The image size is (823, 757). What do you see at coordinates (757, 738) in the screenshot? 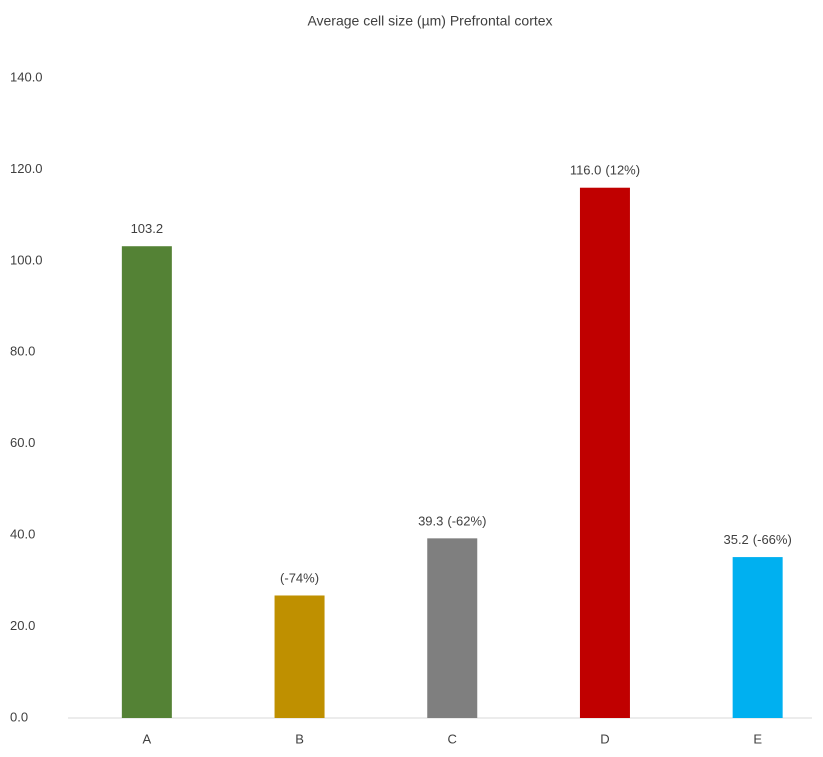
I see `x-tick-label: E` at bounding box center [757, 738].